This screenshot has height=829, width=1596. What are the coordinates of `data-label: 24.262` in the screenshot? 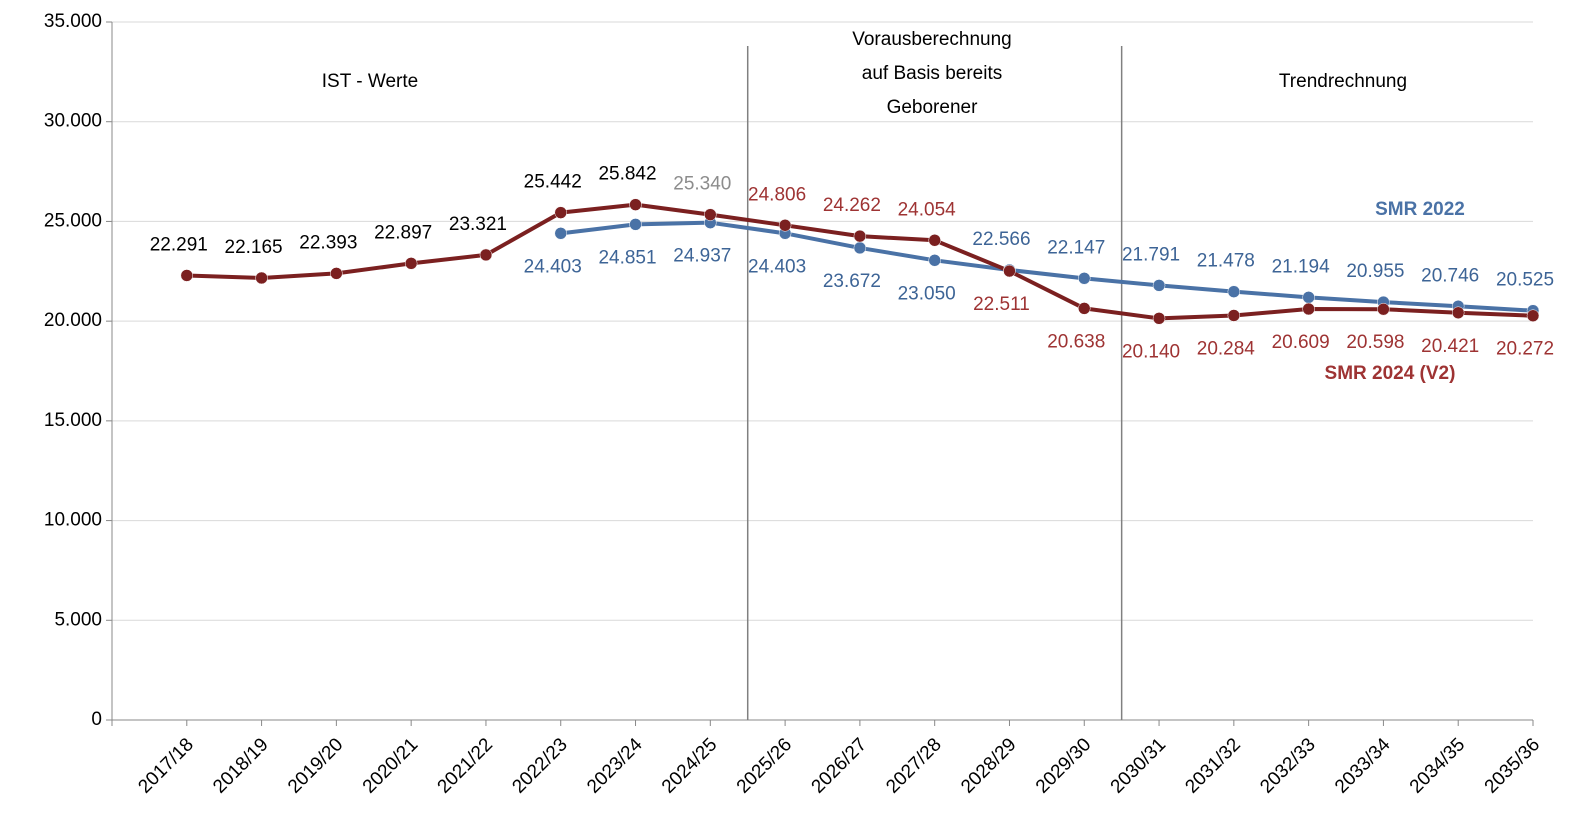 It's located at (852, 205).